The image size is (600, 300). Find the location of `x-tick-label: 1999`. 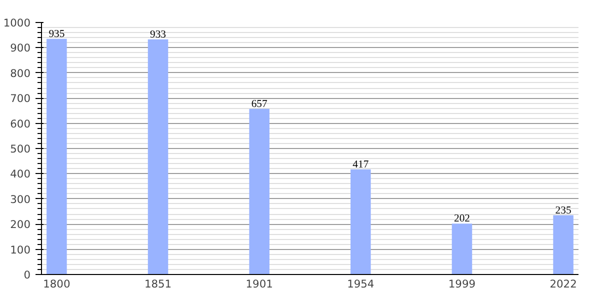

x-tick-label: 1999 is located at coordinates (462, 284).